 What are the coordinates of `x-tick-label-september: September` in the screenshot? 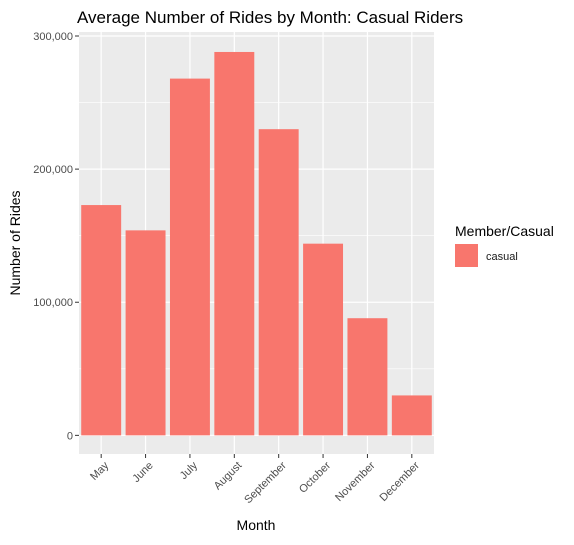 It's located at (265, 482).